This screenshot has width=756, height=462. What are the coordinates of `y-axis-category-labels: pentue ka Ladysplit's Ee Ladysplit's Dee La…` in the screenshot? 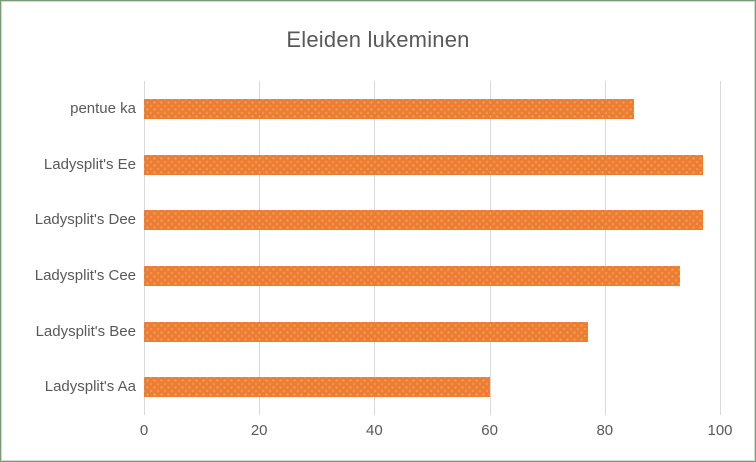 It's located at (68, 248).